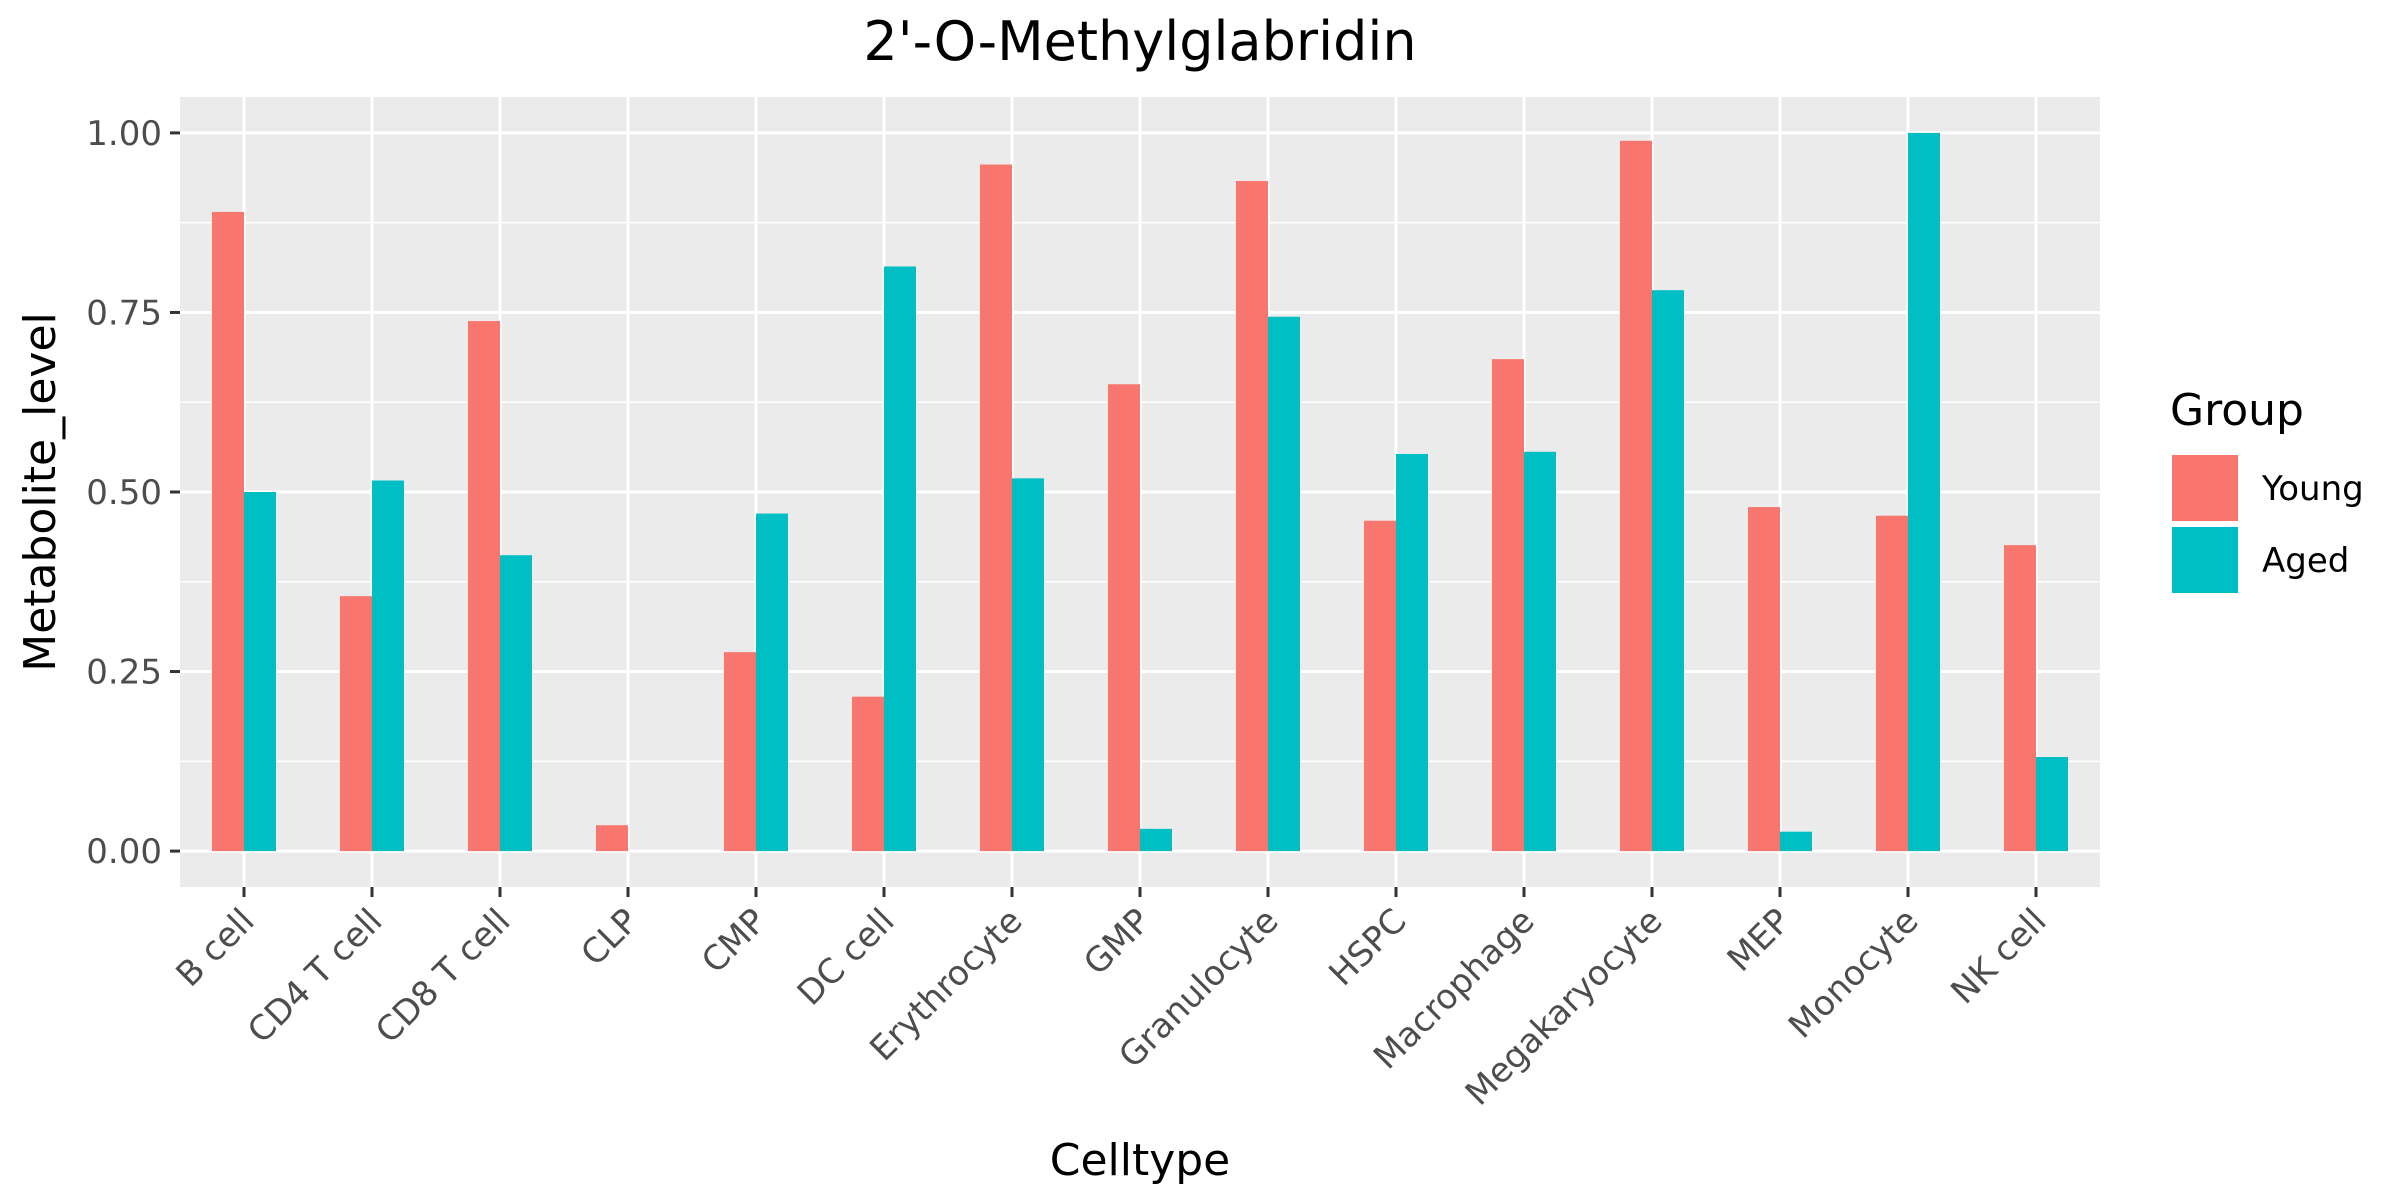 Image resolution: width=2400 pixels, height=1200 pixels. What do you see at coordinates (124, 134) in the screenshot?
I see `y-tick-label: 1.00` at bounding box center [124, 134].